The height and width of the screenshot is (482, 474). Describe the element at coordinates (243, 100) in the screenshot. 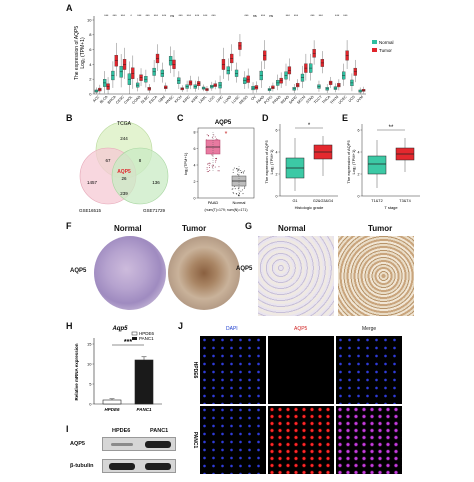

I see `x-label-MESO: MESO` at that location.